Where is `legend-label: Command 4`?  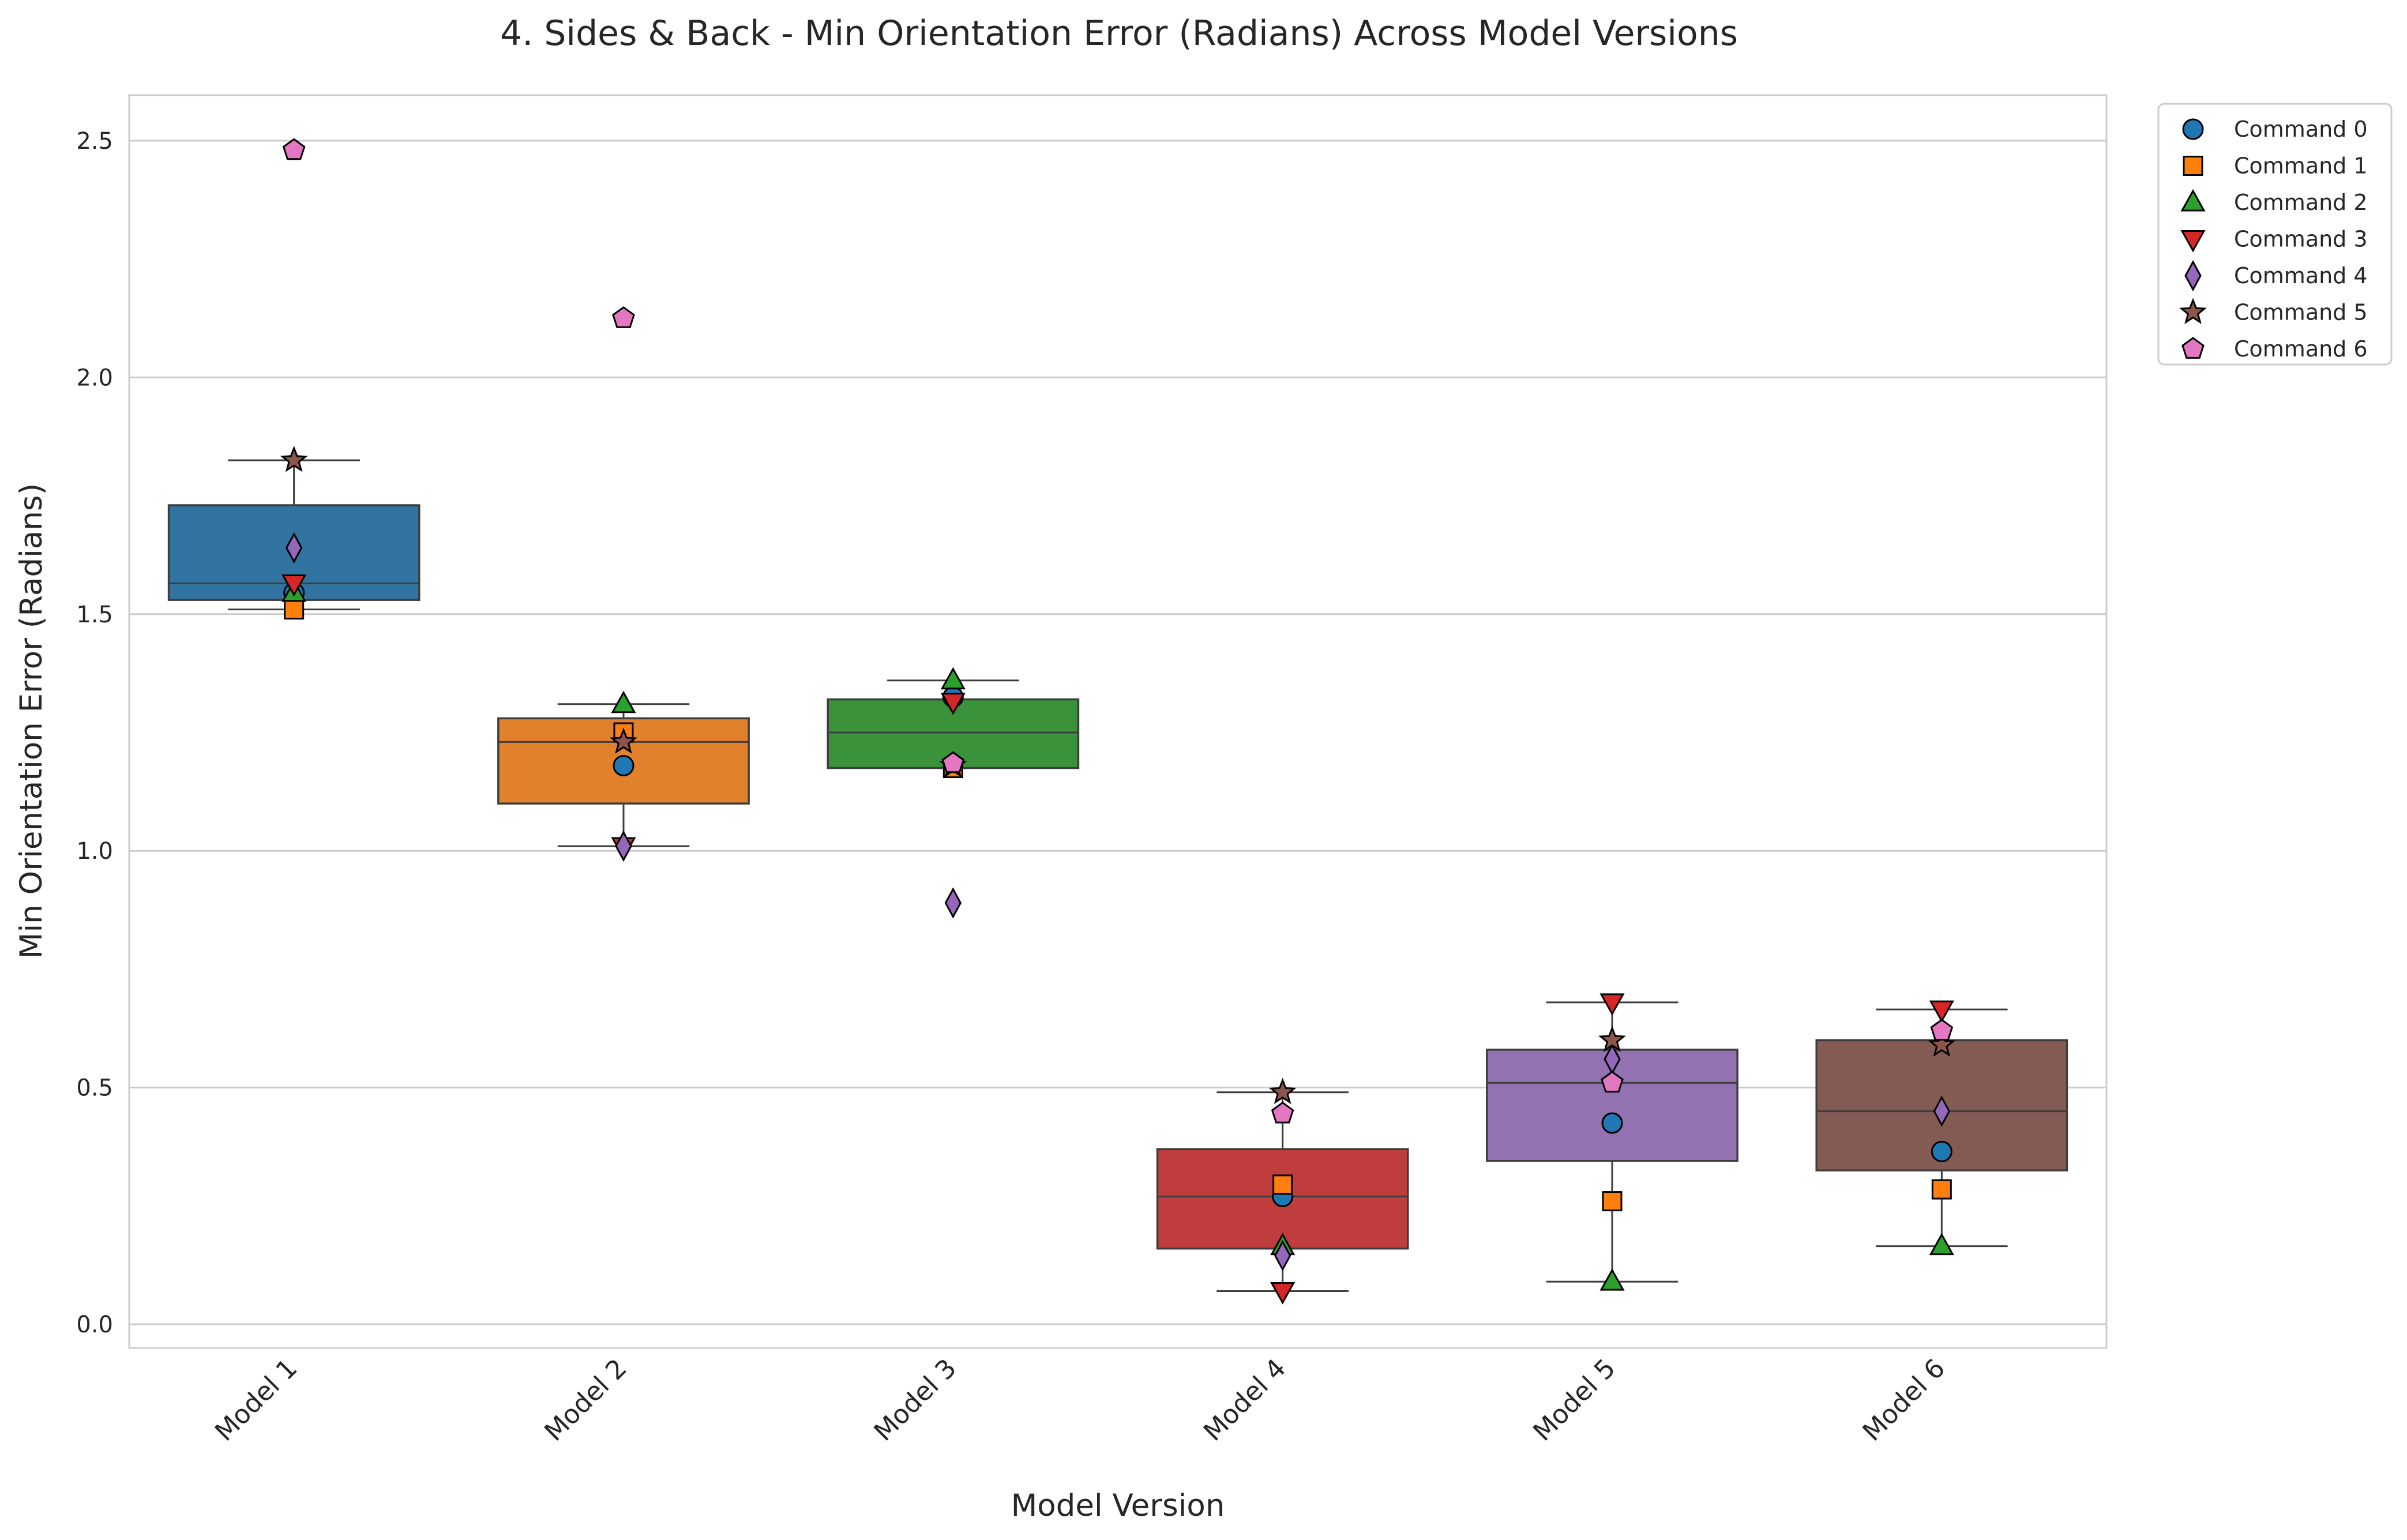 legend-label: Command 4 is located at coordinates (2301, 275).